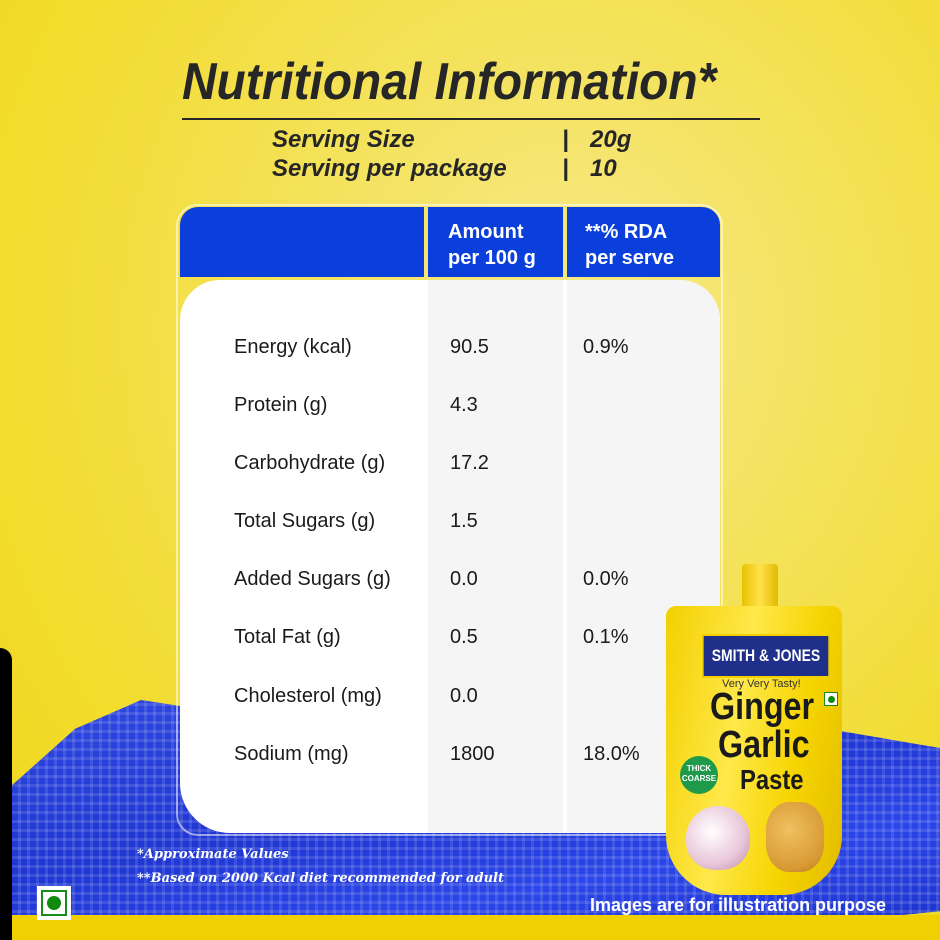  What do you see at coordinates (469, 463) in the screenshot?
I see `amount-value: 17.2` at bounding box center [469, 463].